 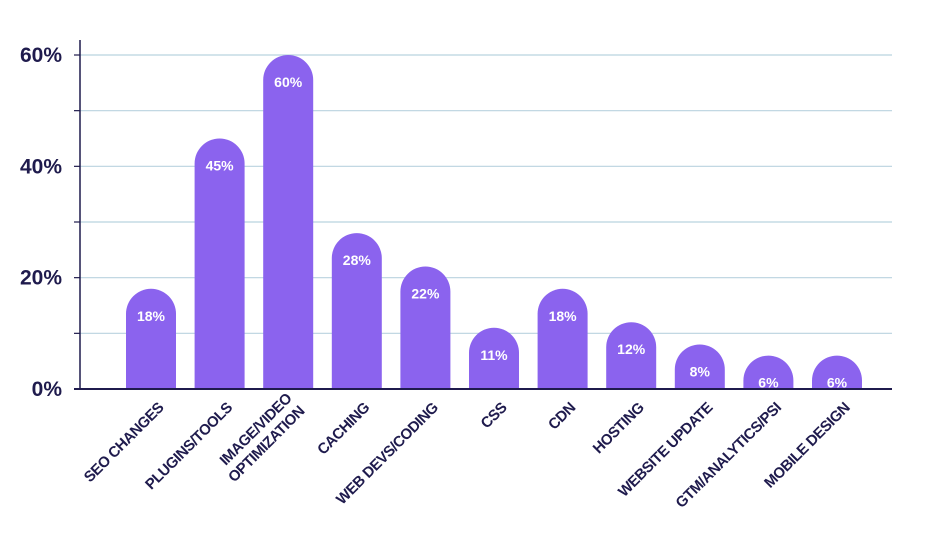 I want to click on data-label: 22%, so click(x=425, y=294).